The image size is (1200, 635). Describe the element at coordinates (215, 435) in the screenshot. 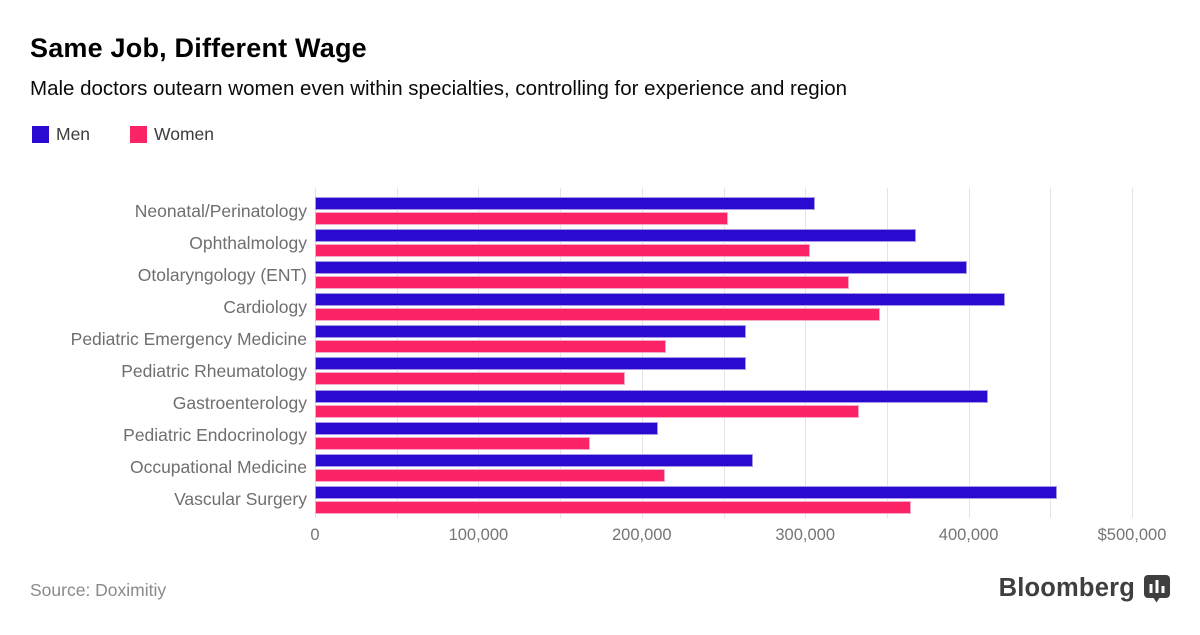

I see `category-label: Pediatric Endocrinology` at that location.